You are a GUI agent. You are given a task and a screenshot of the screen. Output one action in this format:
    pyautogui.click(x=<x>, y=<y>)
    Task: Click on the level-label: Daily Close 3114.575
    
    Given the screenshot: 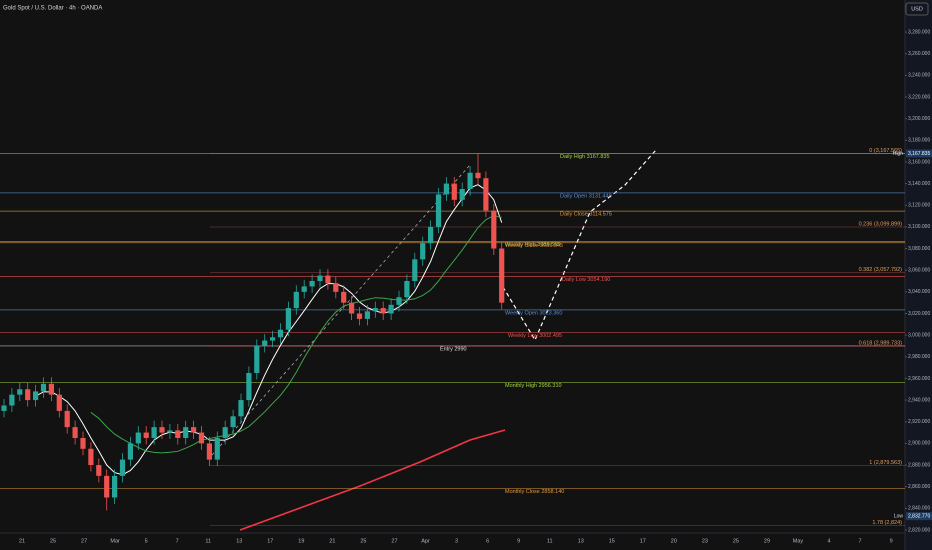 What is the action you would take?
    pyautogui.click(x=586, y=215)
    